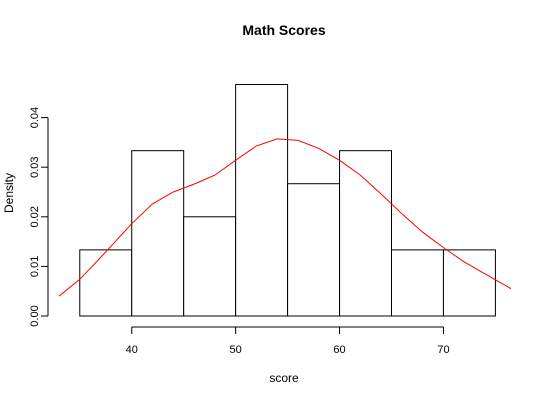  What do you see at coordinates (35, 117) in the screenshot?
I see `y-tick-label: 0.04` at bounding box center [35, 117].